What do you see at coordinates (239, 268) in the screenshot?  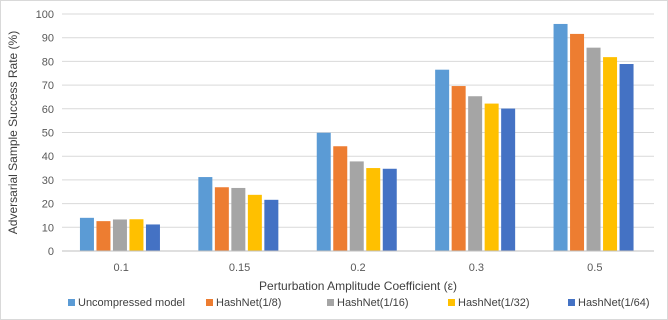 I see `x-tick-label: 0.15` at bounding box center [239, 268].